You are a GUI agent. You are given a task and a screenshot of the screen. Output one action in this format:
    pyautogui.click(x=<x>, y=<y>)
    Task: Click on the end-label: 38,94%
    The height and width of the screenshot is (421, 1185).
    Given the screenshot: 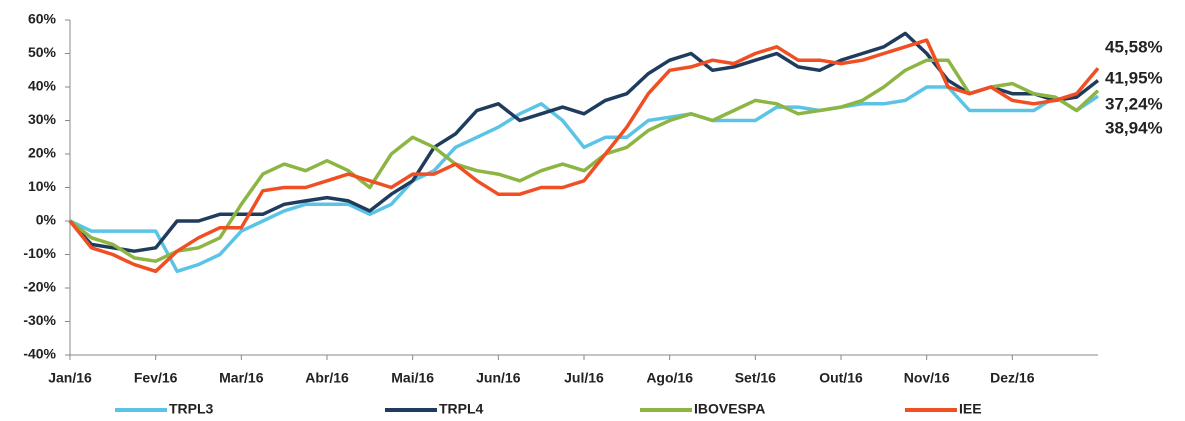 What is the action you would take?
    pyautogui.click(x=1134, y=127)
    